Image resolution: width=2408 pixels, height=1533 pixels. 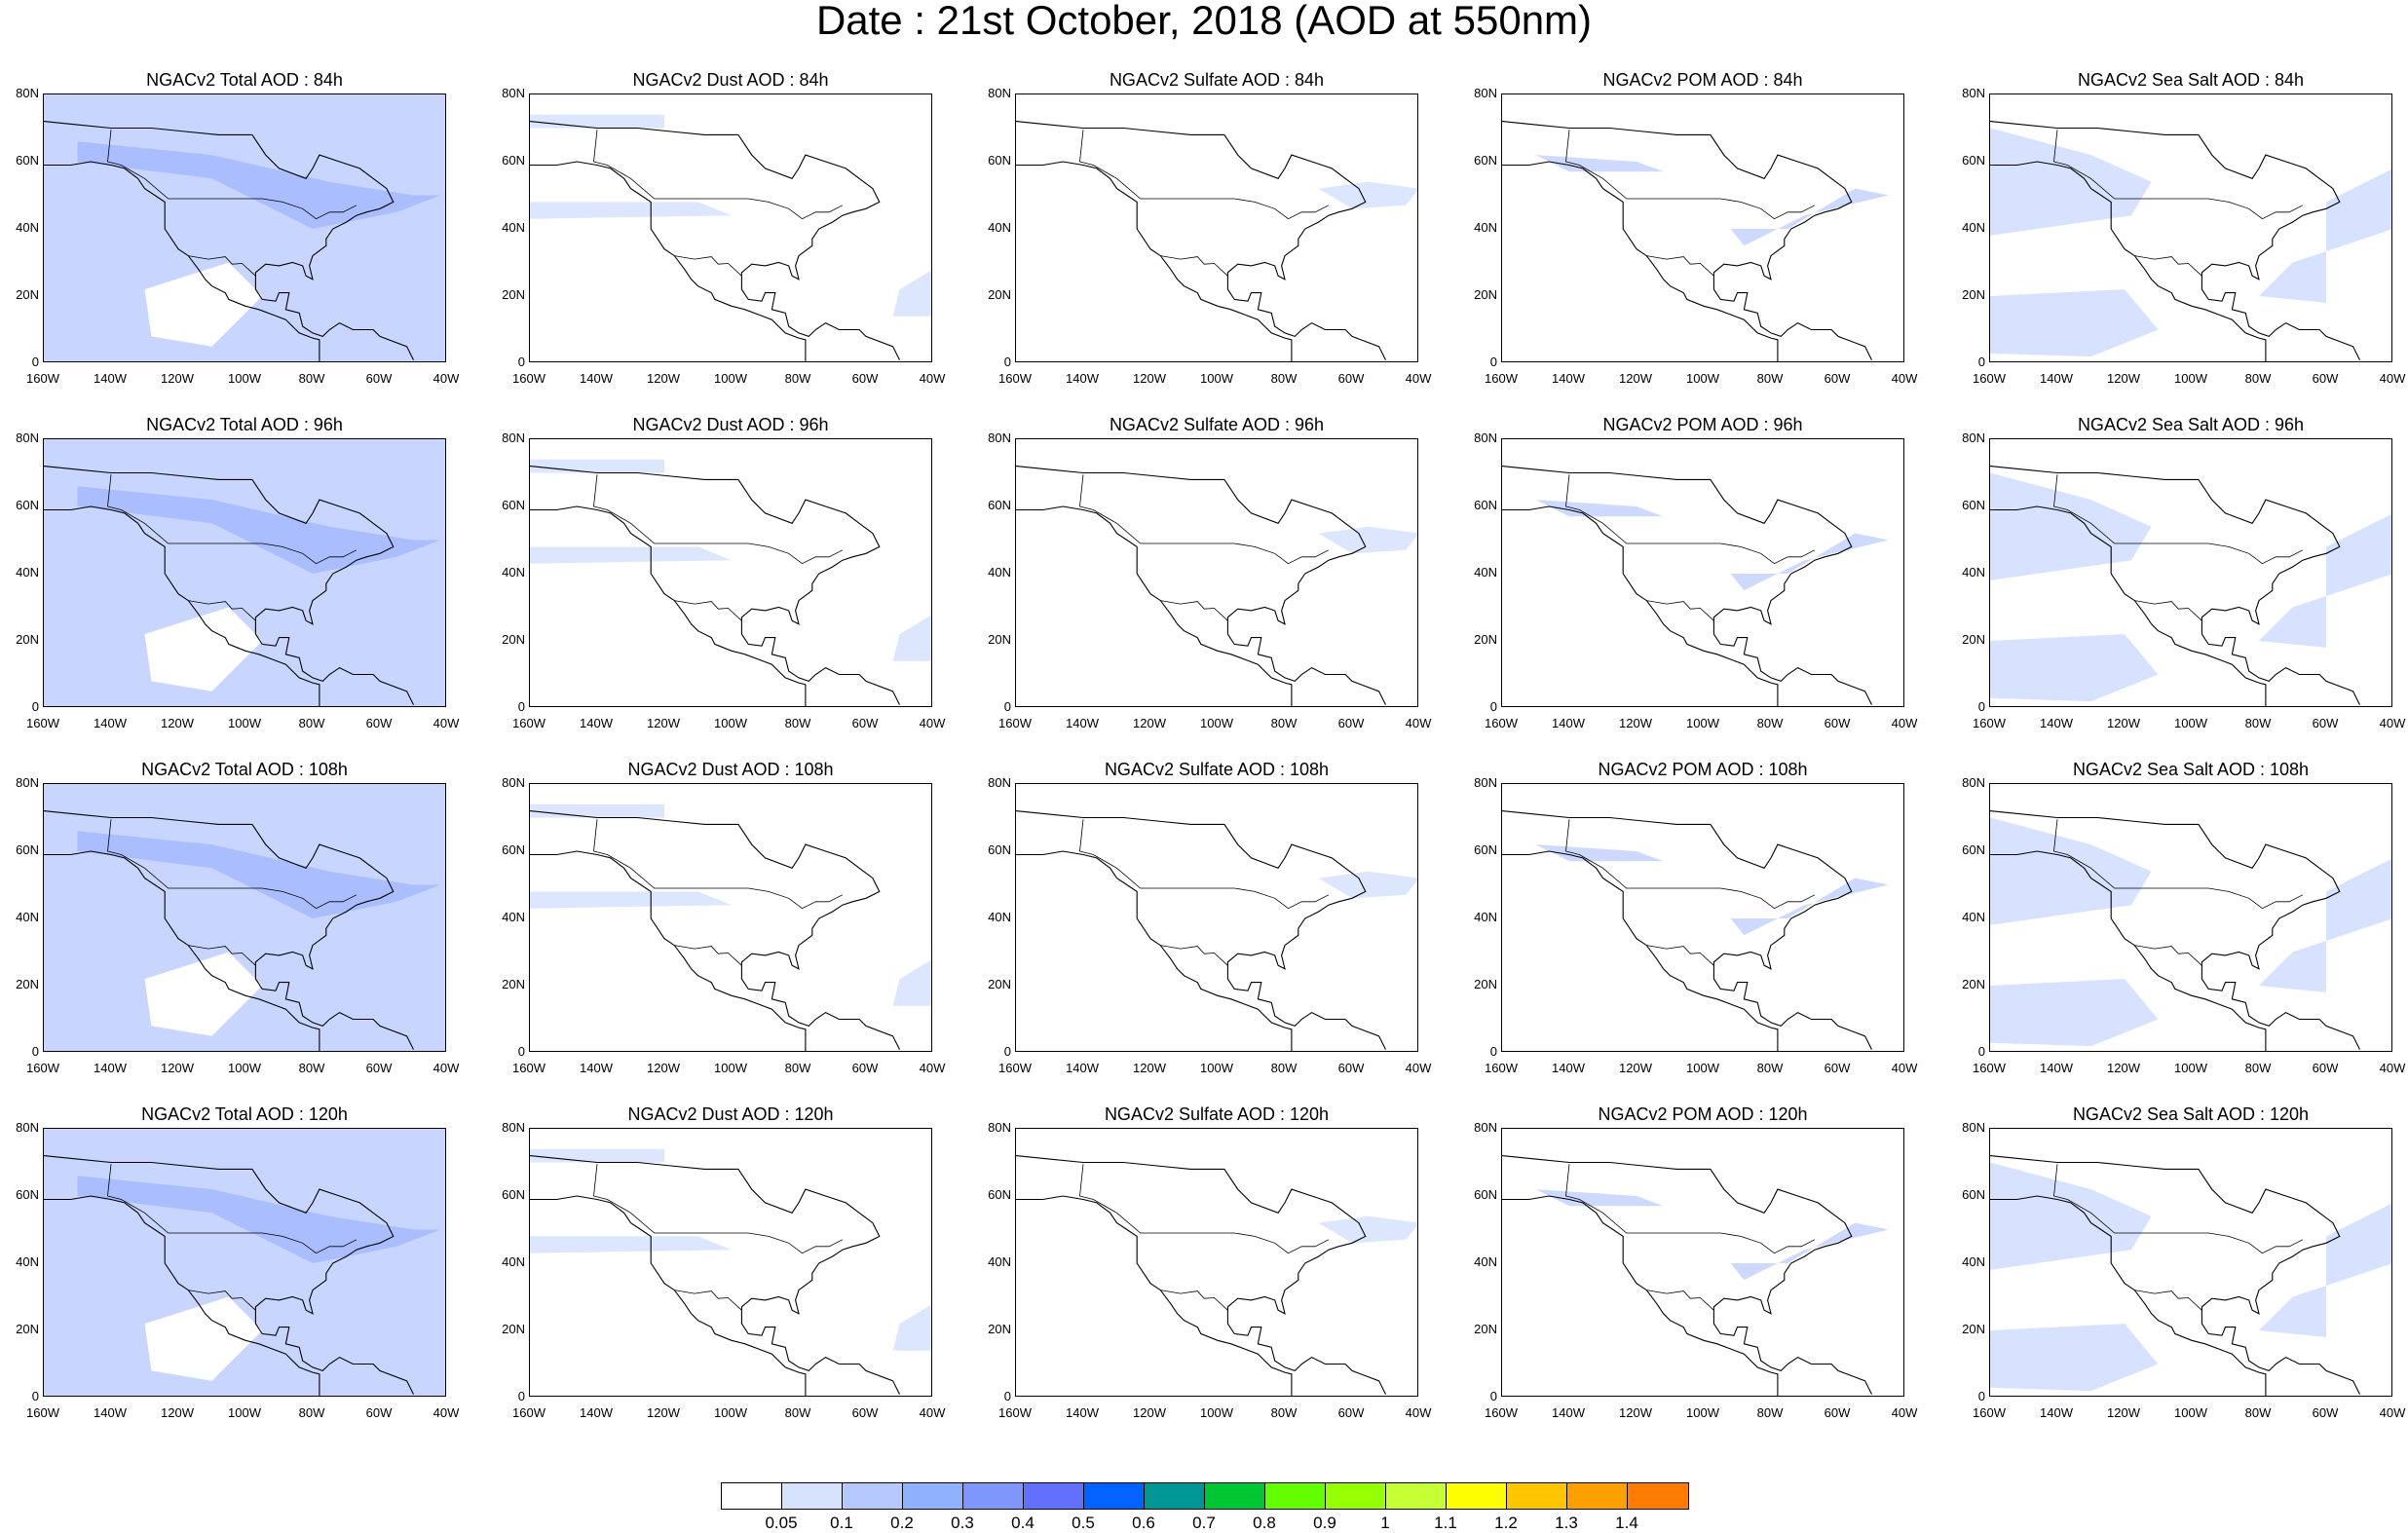 What do you see at coordinates (1703, 770) in the screenshot?
I see `panel-title: NGACv2 POM AOD : 108h` at bounding box center [1703, 770].